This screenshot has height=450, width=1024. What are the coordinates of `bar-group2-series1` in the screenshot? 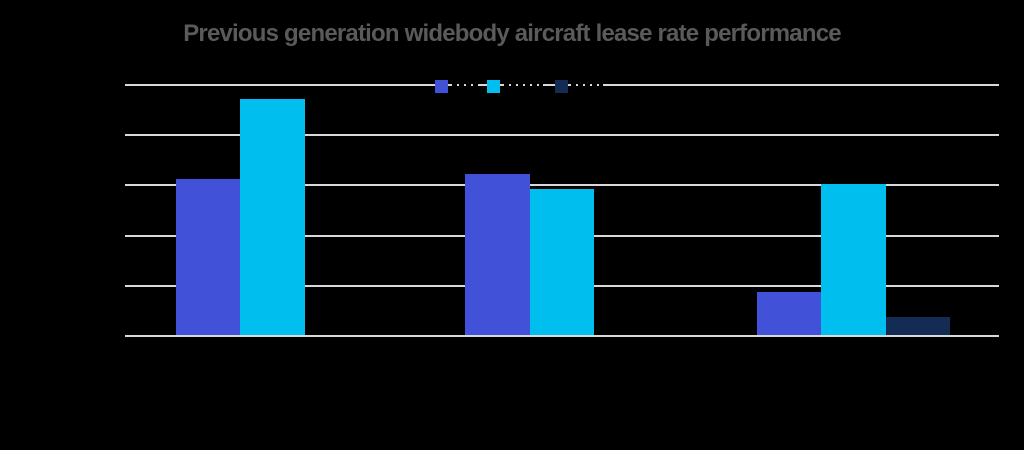 It's located at (497, 254).